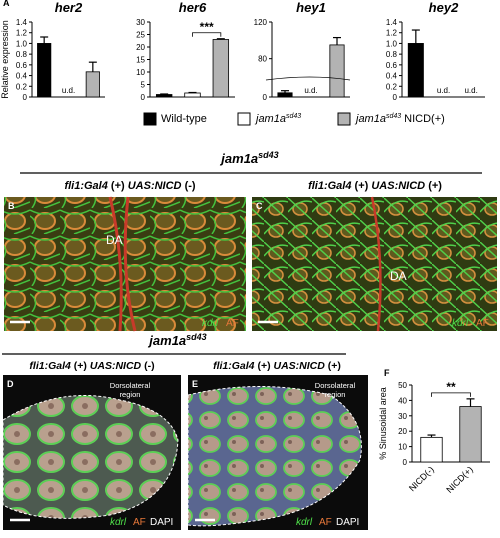 This screenshot has height=538, width=500. Describe the element at coordinates (261, 22) in the screenshot. I see `y-tick-label: 120` at that location.